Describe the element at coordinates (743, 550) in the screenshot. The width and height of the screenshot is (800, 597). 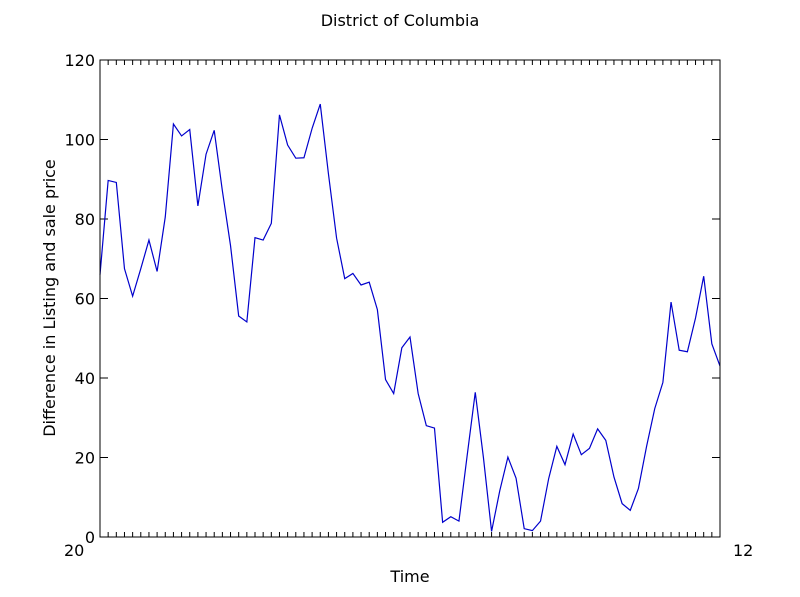
I see `x-tick-label-last: 12` at that location.